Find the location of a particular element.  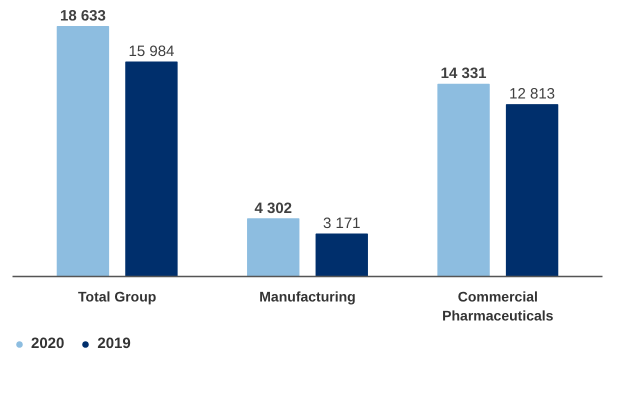

data-label: 15 984 is located at coordinates (151, 51).